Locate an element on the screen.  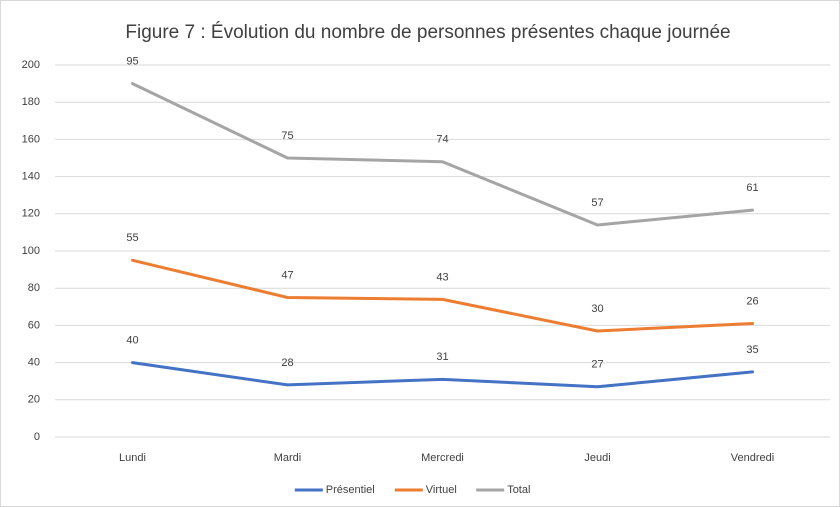
legend-label: Présentiel is located at coordinates (350, 490).